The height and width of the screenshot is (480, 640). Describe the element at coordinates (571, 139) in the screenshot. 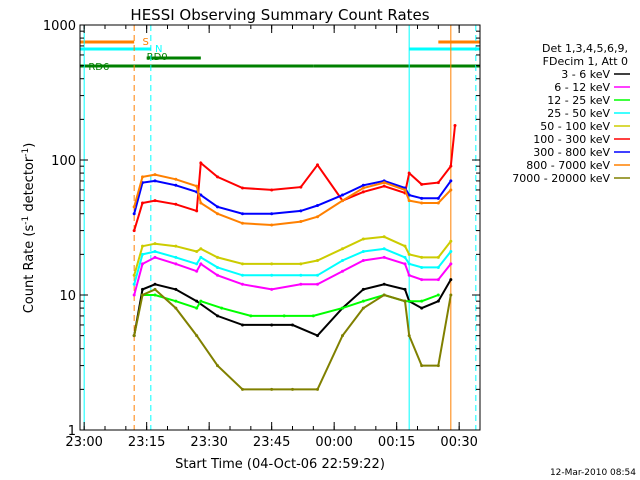

I see `legend-entry-label: 100 - 300 keV` at that location.